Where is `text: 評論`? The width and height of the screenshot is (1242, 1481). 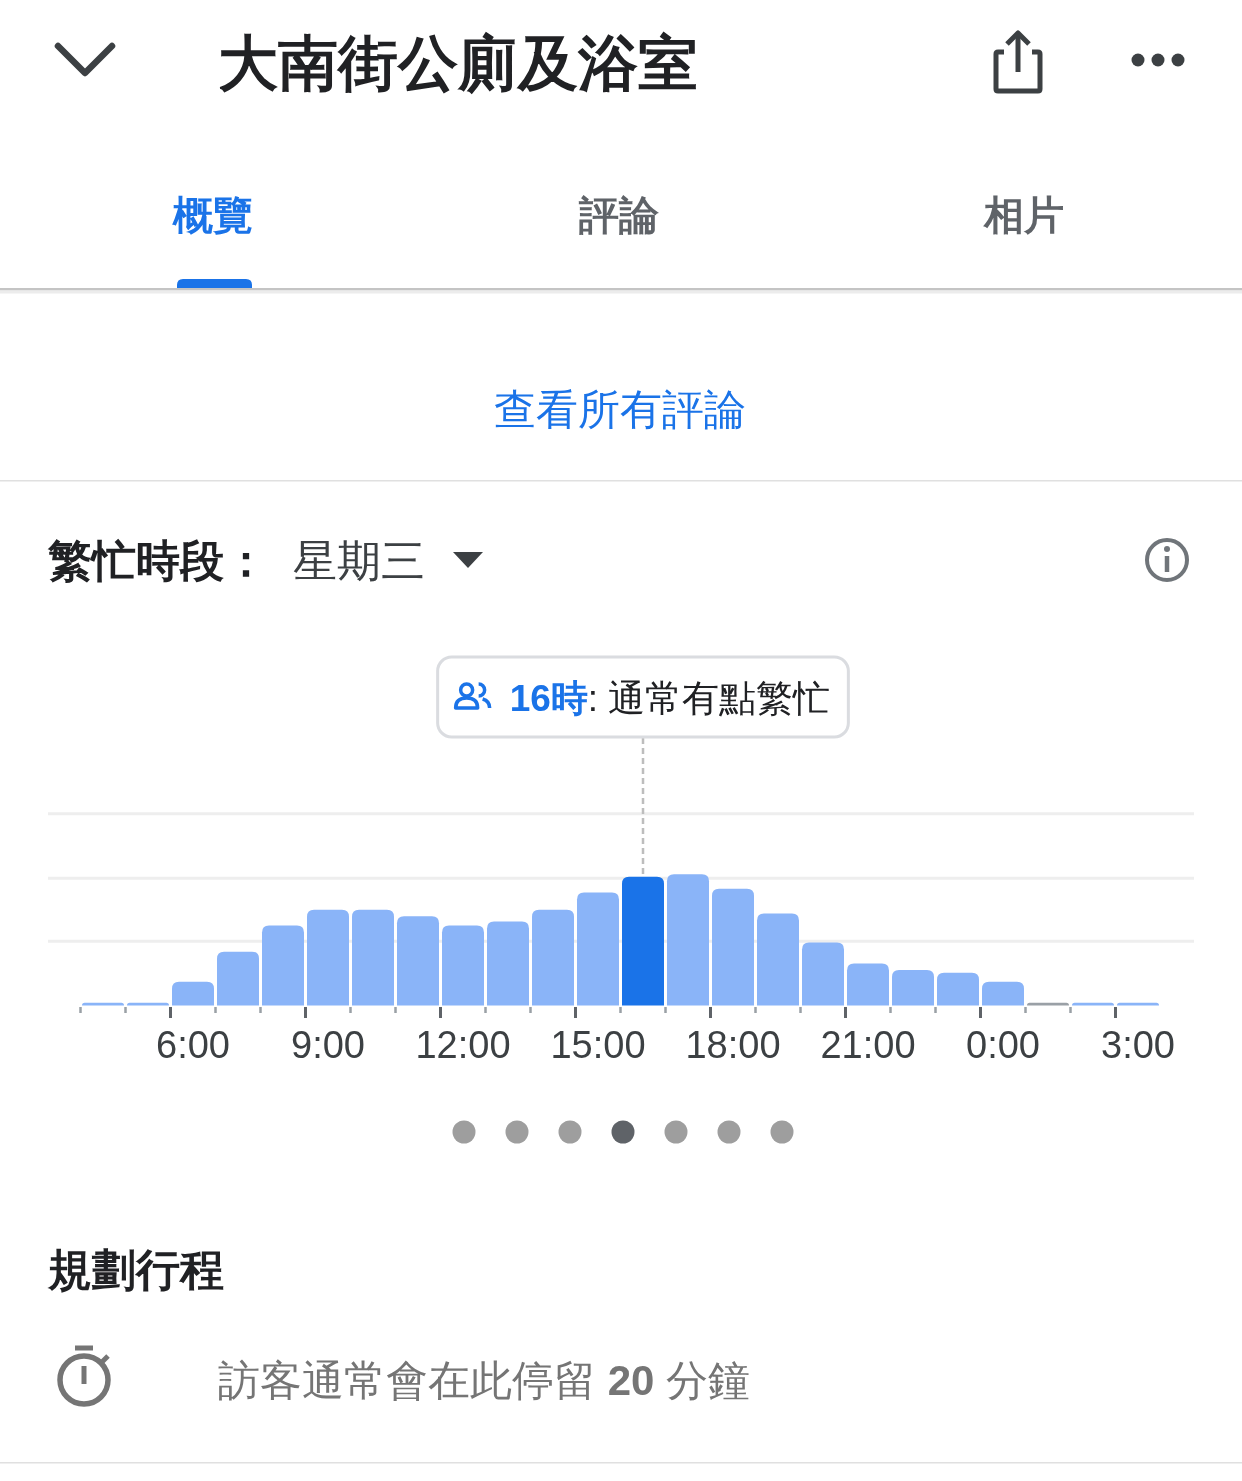 text: 評論 is located at coordinates (619, 215).